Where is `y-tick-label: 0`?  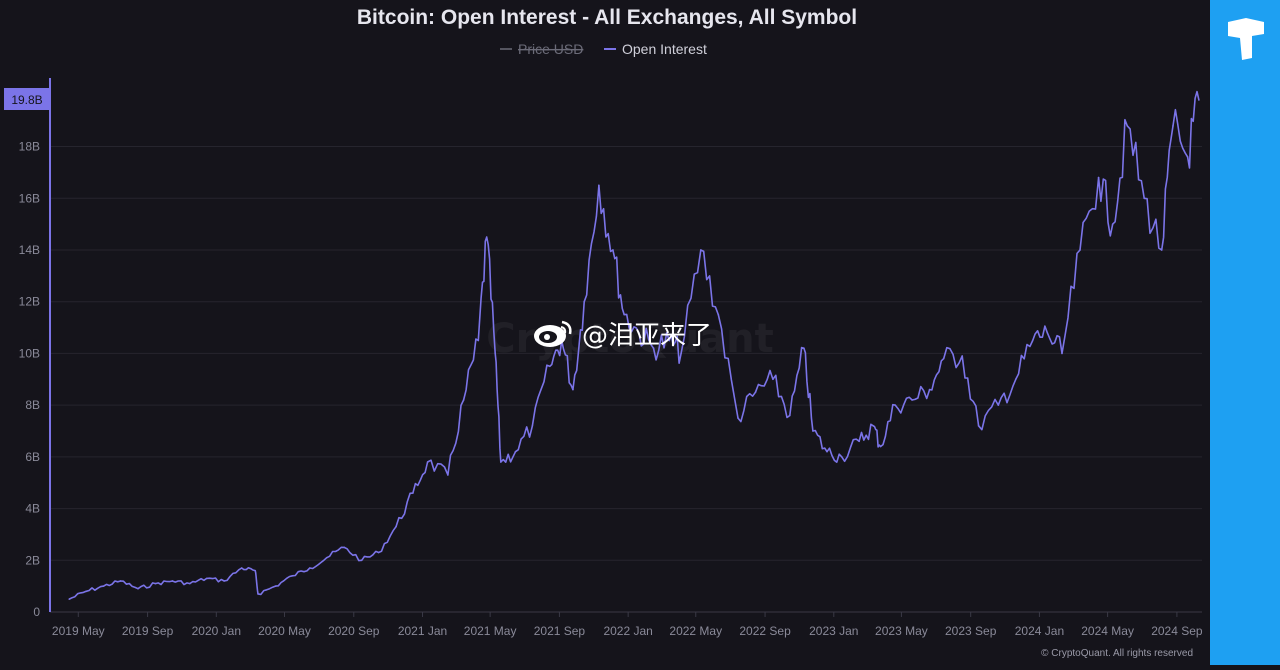 y-tick-label: 0 is located at coordinates (36, 612).